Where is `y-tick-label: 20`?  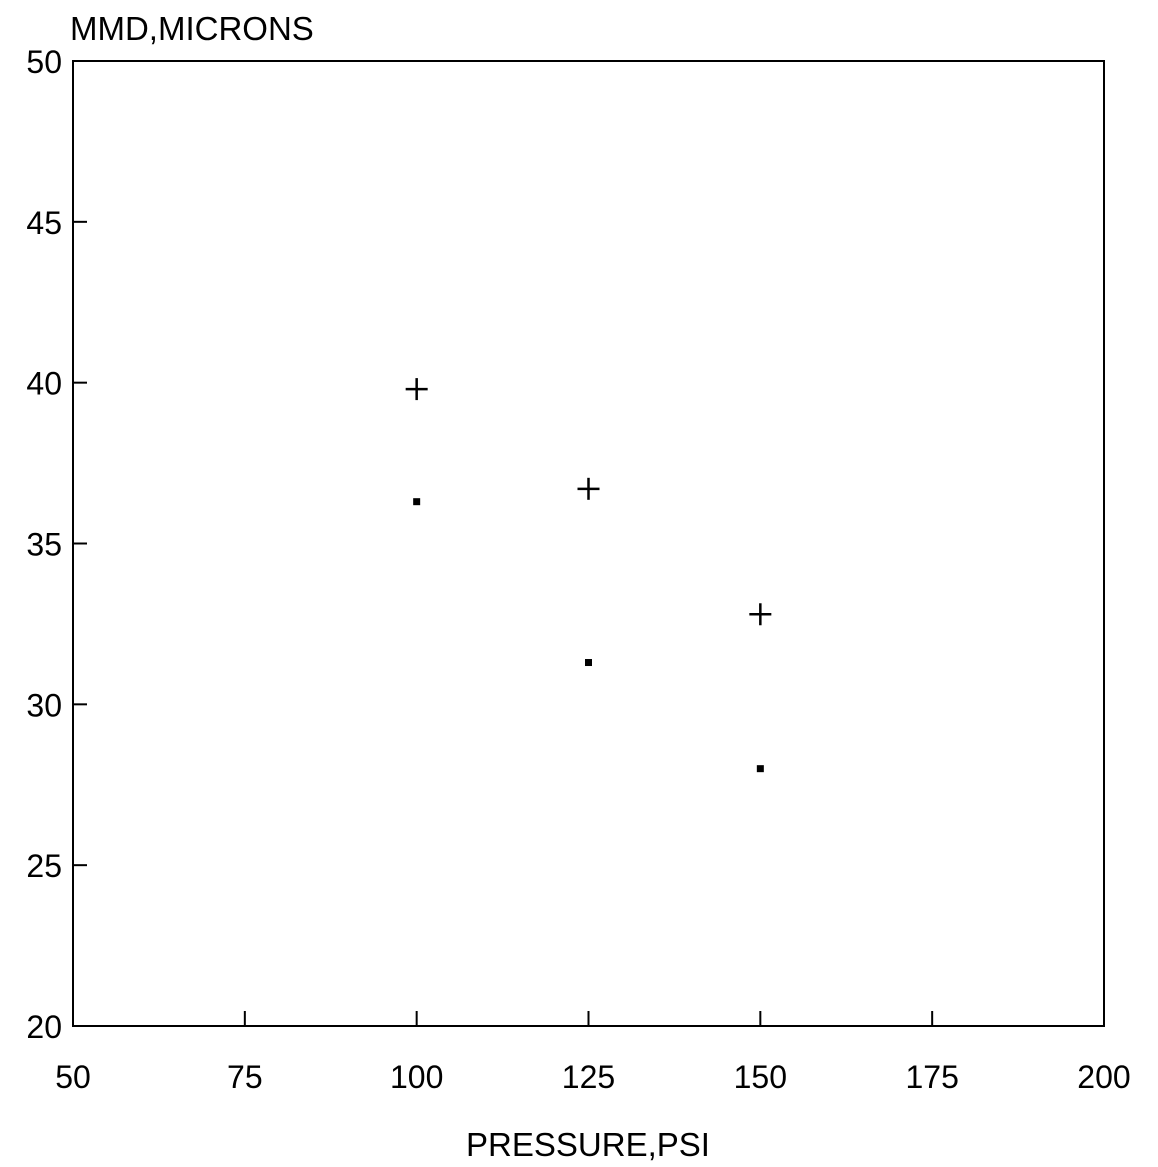
y-tick-label: 20 is located at coordinates (44, 1027).